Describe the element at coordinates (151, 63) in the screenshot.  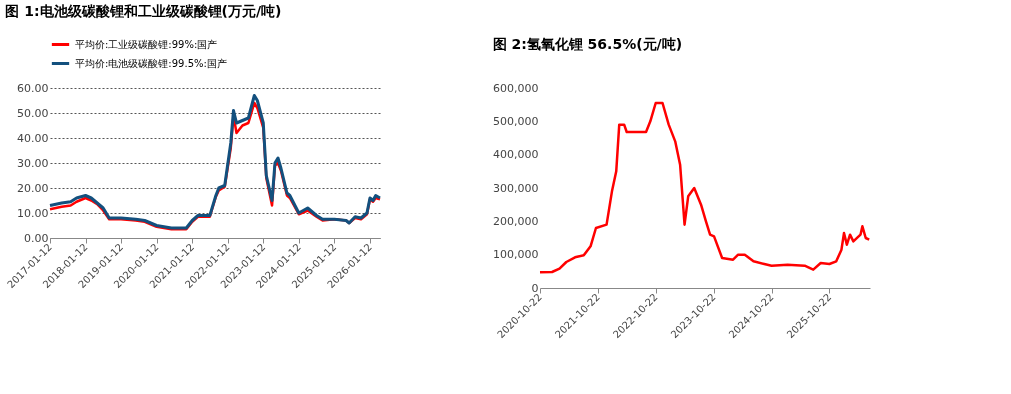
I see `legend-label: 平均价:电池级碳酸锂:99.5%:国产` at that location.